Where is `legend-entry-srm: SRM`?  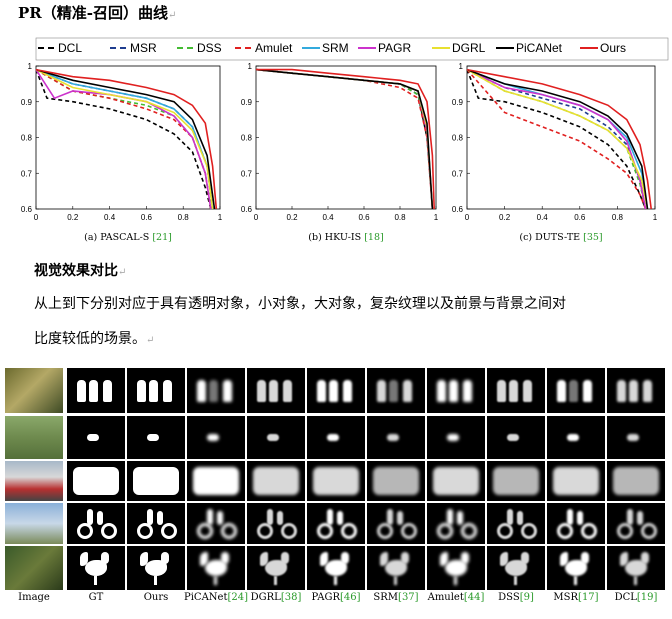
legend-entry-srm: SRM is located at coordinates (325, 48).